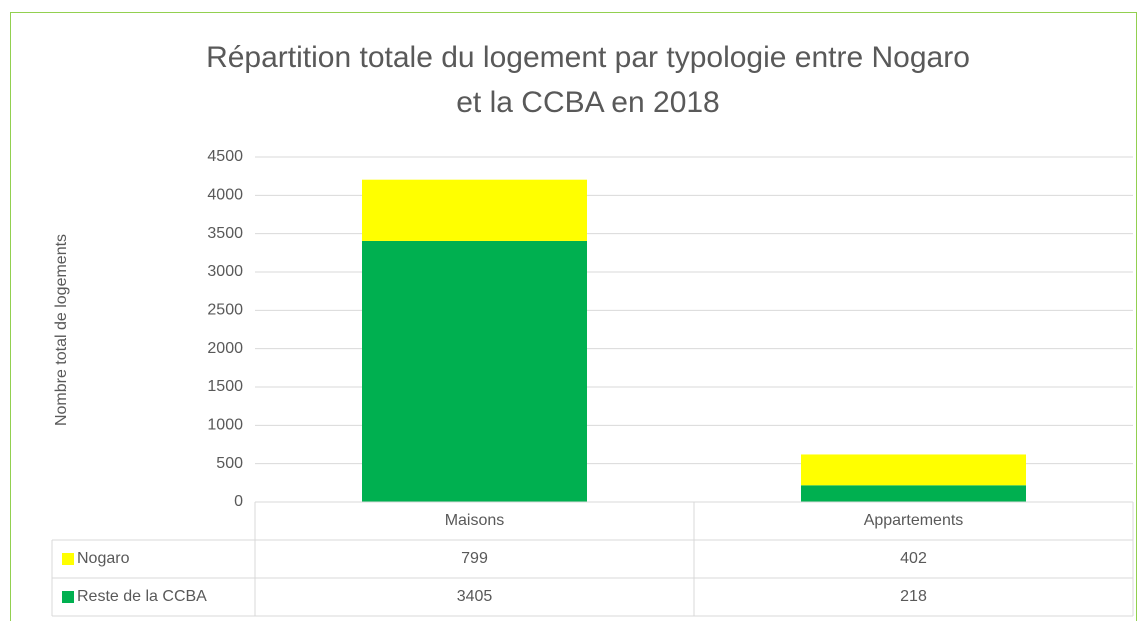 This screenshot has height=621, width=1147. Describe the element at coordinates (475, 520) in the screenshot. I see `x-tick-label: Maisons` at that location.